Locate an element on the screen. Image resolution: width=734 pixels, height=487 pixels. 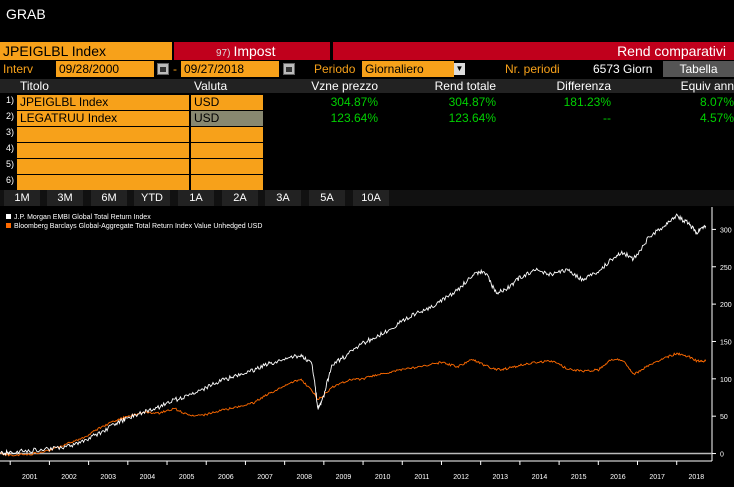
period-button-6m: 6M is located at coordinates (109, 198).